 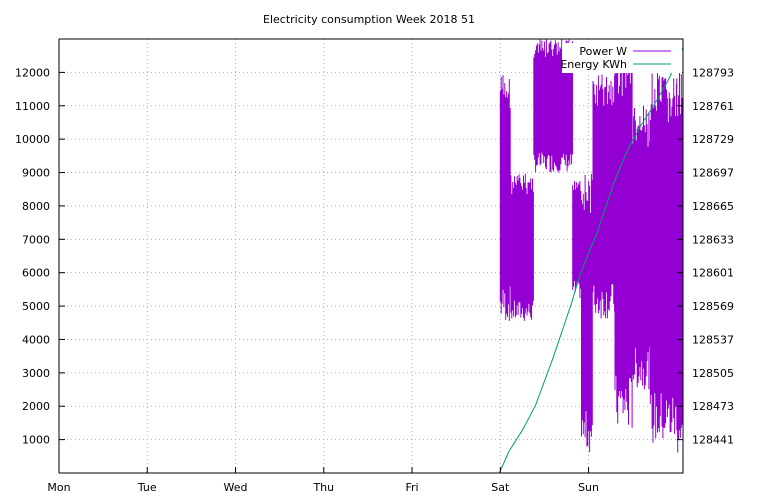 What do you see at coordinates (36, 306) in the screenshot?
I see `y-tick-label-left: 5000` at bounding box center [36, 306].